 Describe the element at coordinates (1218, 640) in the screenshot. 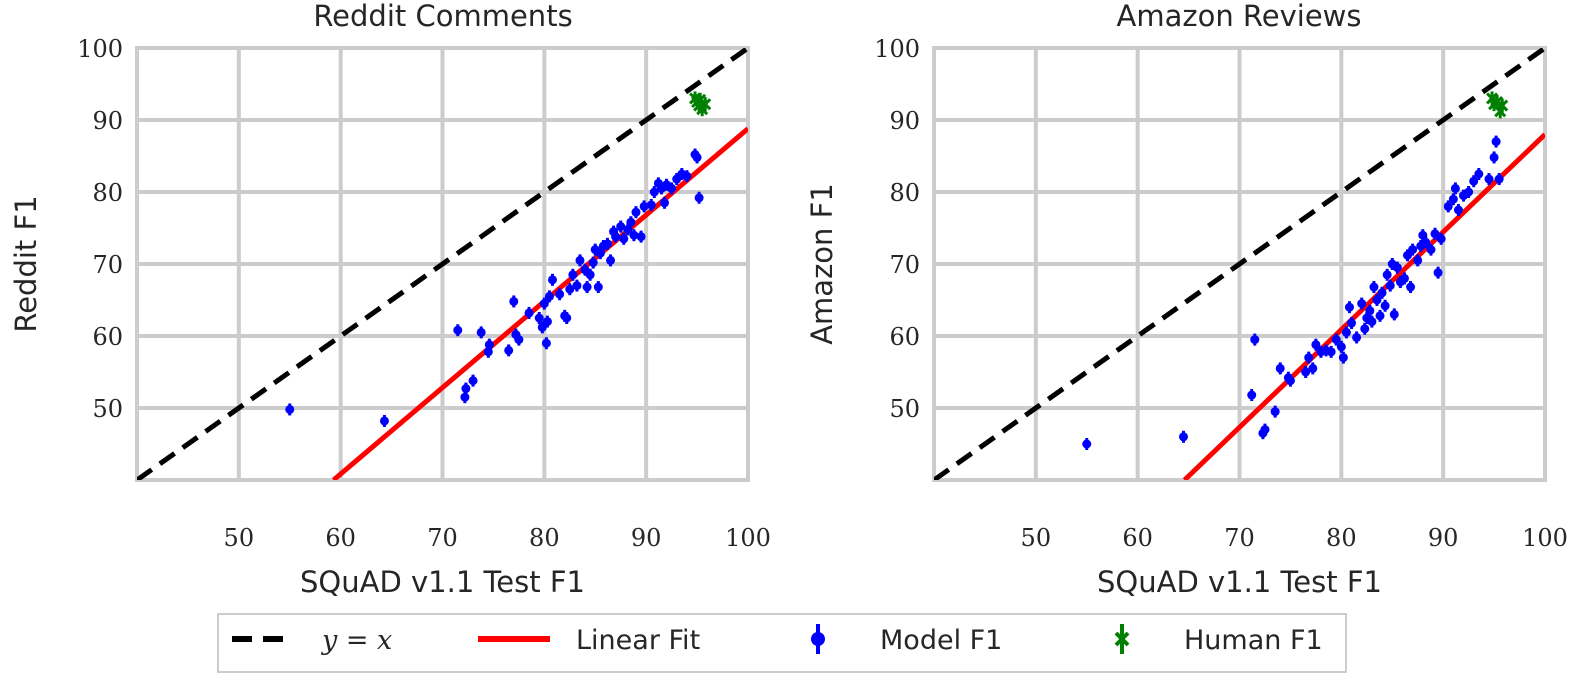

I see `legend-entry-3: Human F1` at that location.